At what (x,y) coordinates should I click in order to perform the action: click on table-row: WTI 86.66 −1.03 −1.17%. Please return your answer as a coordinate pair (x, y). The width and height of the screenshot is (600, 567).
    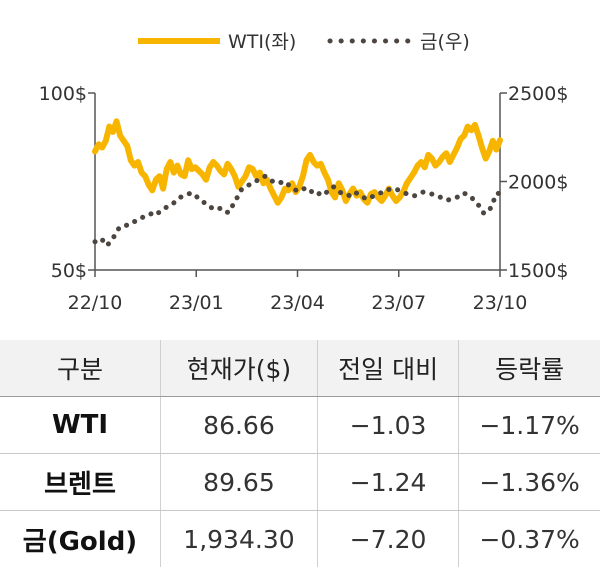
    Looking at the image, I should click on (300, 425).